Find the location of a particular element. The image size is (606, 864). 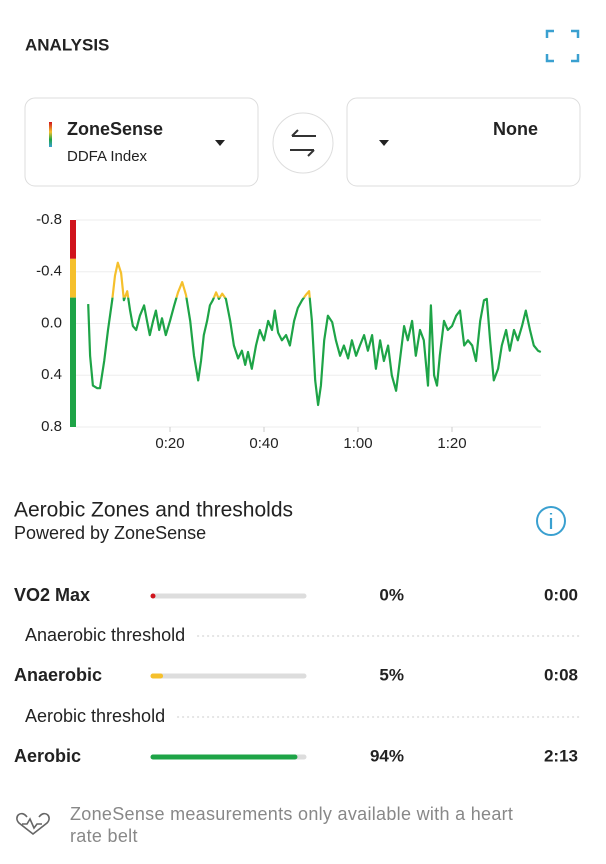

y-tick-label: 0.8 is located at coordinates (51, 426).